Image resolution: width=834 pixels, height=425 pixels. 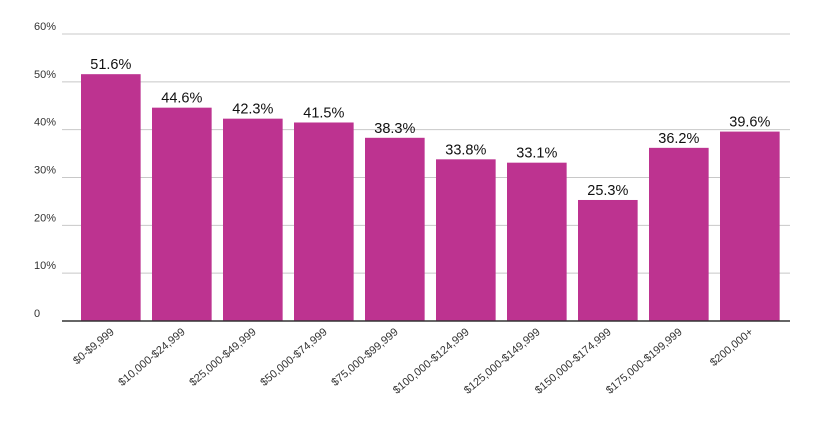 What do you see at coordinates (394, 129) in the screenshot?
I see `data-label: 38.3%` at bounding box center [394, 129].